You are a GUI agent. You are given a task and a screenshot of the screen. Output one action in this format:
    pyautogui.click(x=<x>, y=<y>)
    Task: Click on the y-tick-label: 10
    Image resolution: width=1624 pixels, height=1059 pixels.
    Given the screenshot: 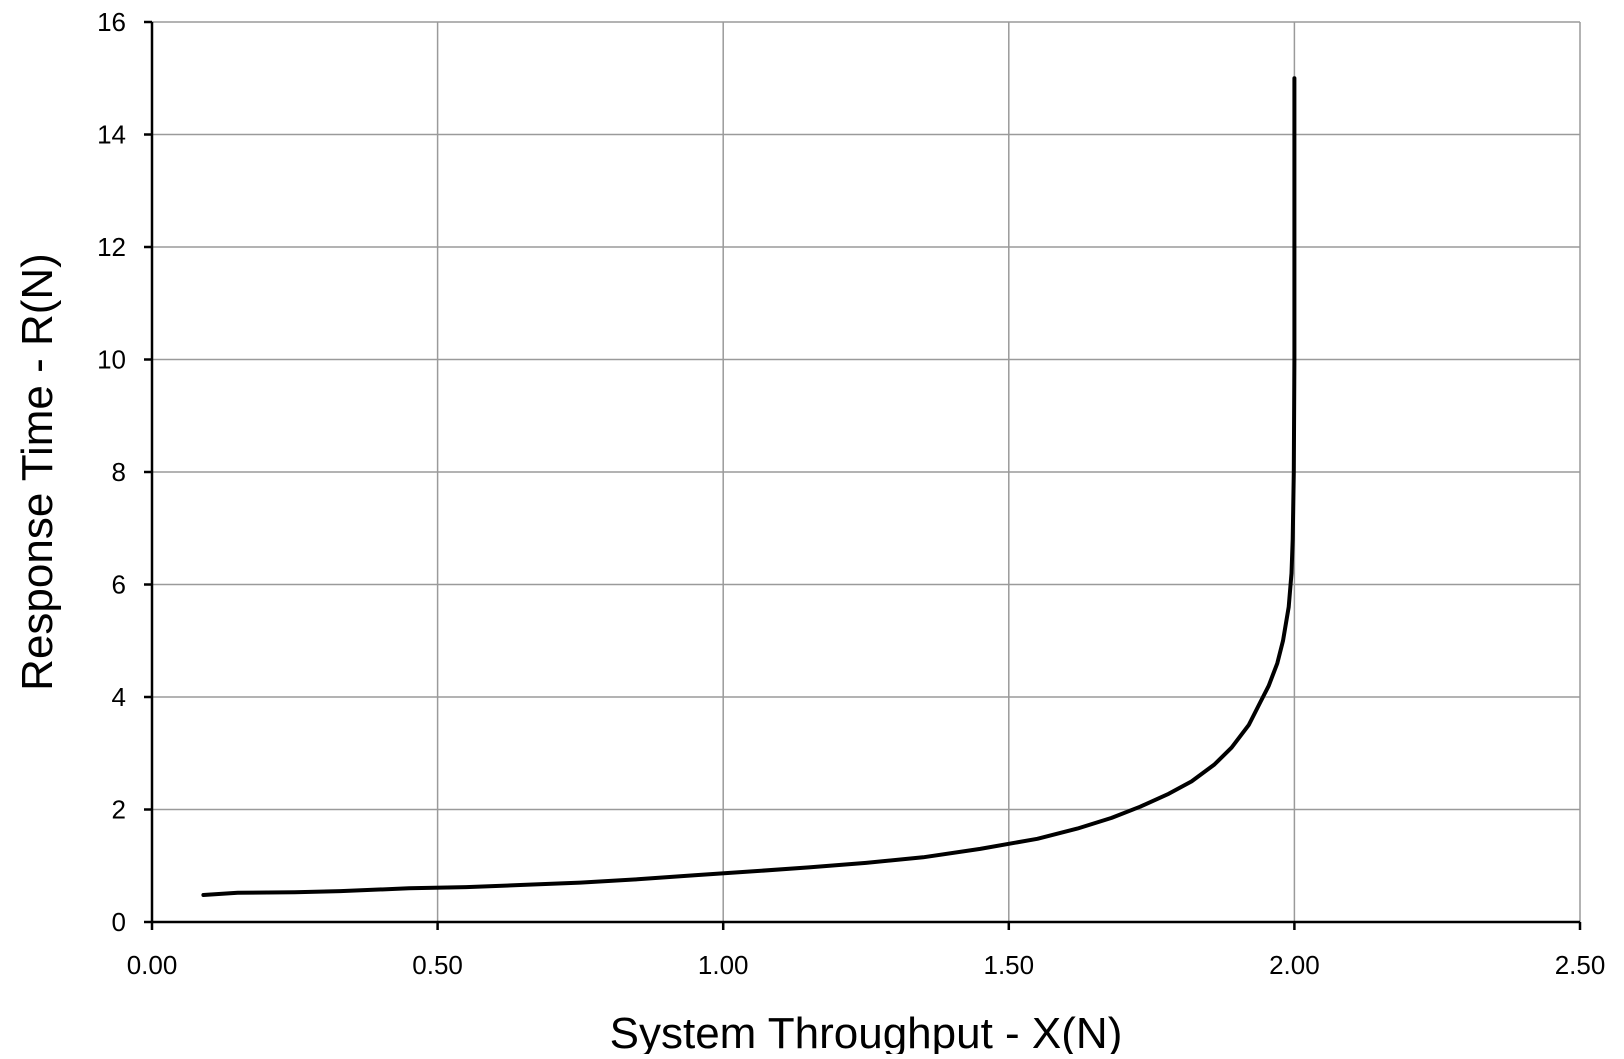 What is the action you would take?
    pyautogui.click(x=111, y=360)
    